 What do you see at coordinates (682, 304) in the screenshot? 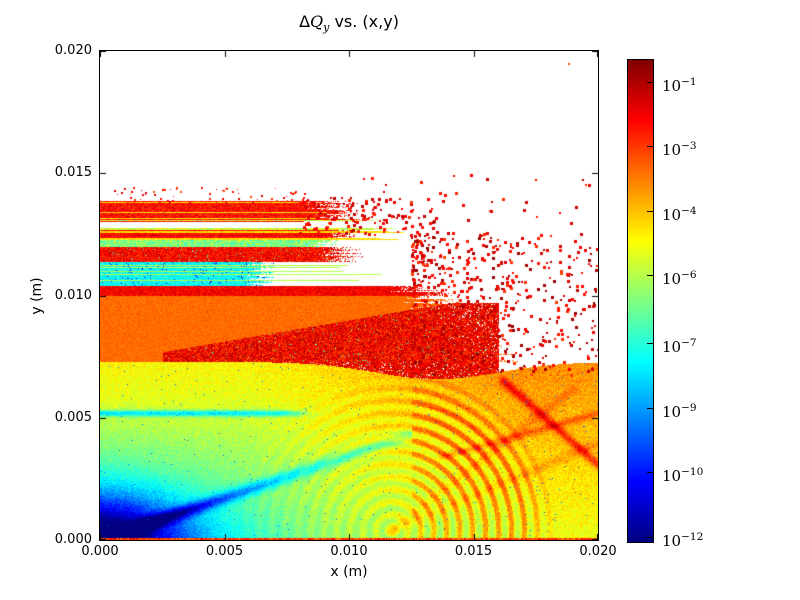
I see `colorbar: 10⁻¹ 10⁻³ 10⁻⁴ 10⁻⁶ 10⁻⁷ 10⁻⁹ 10⁻¹⁰ 10⁻¹²` at bounding box center [682, 304].